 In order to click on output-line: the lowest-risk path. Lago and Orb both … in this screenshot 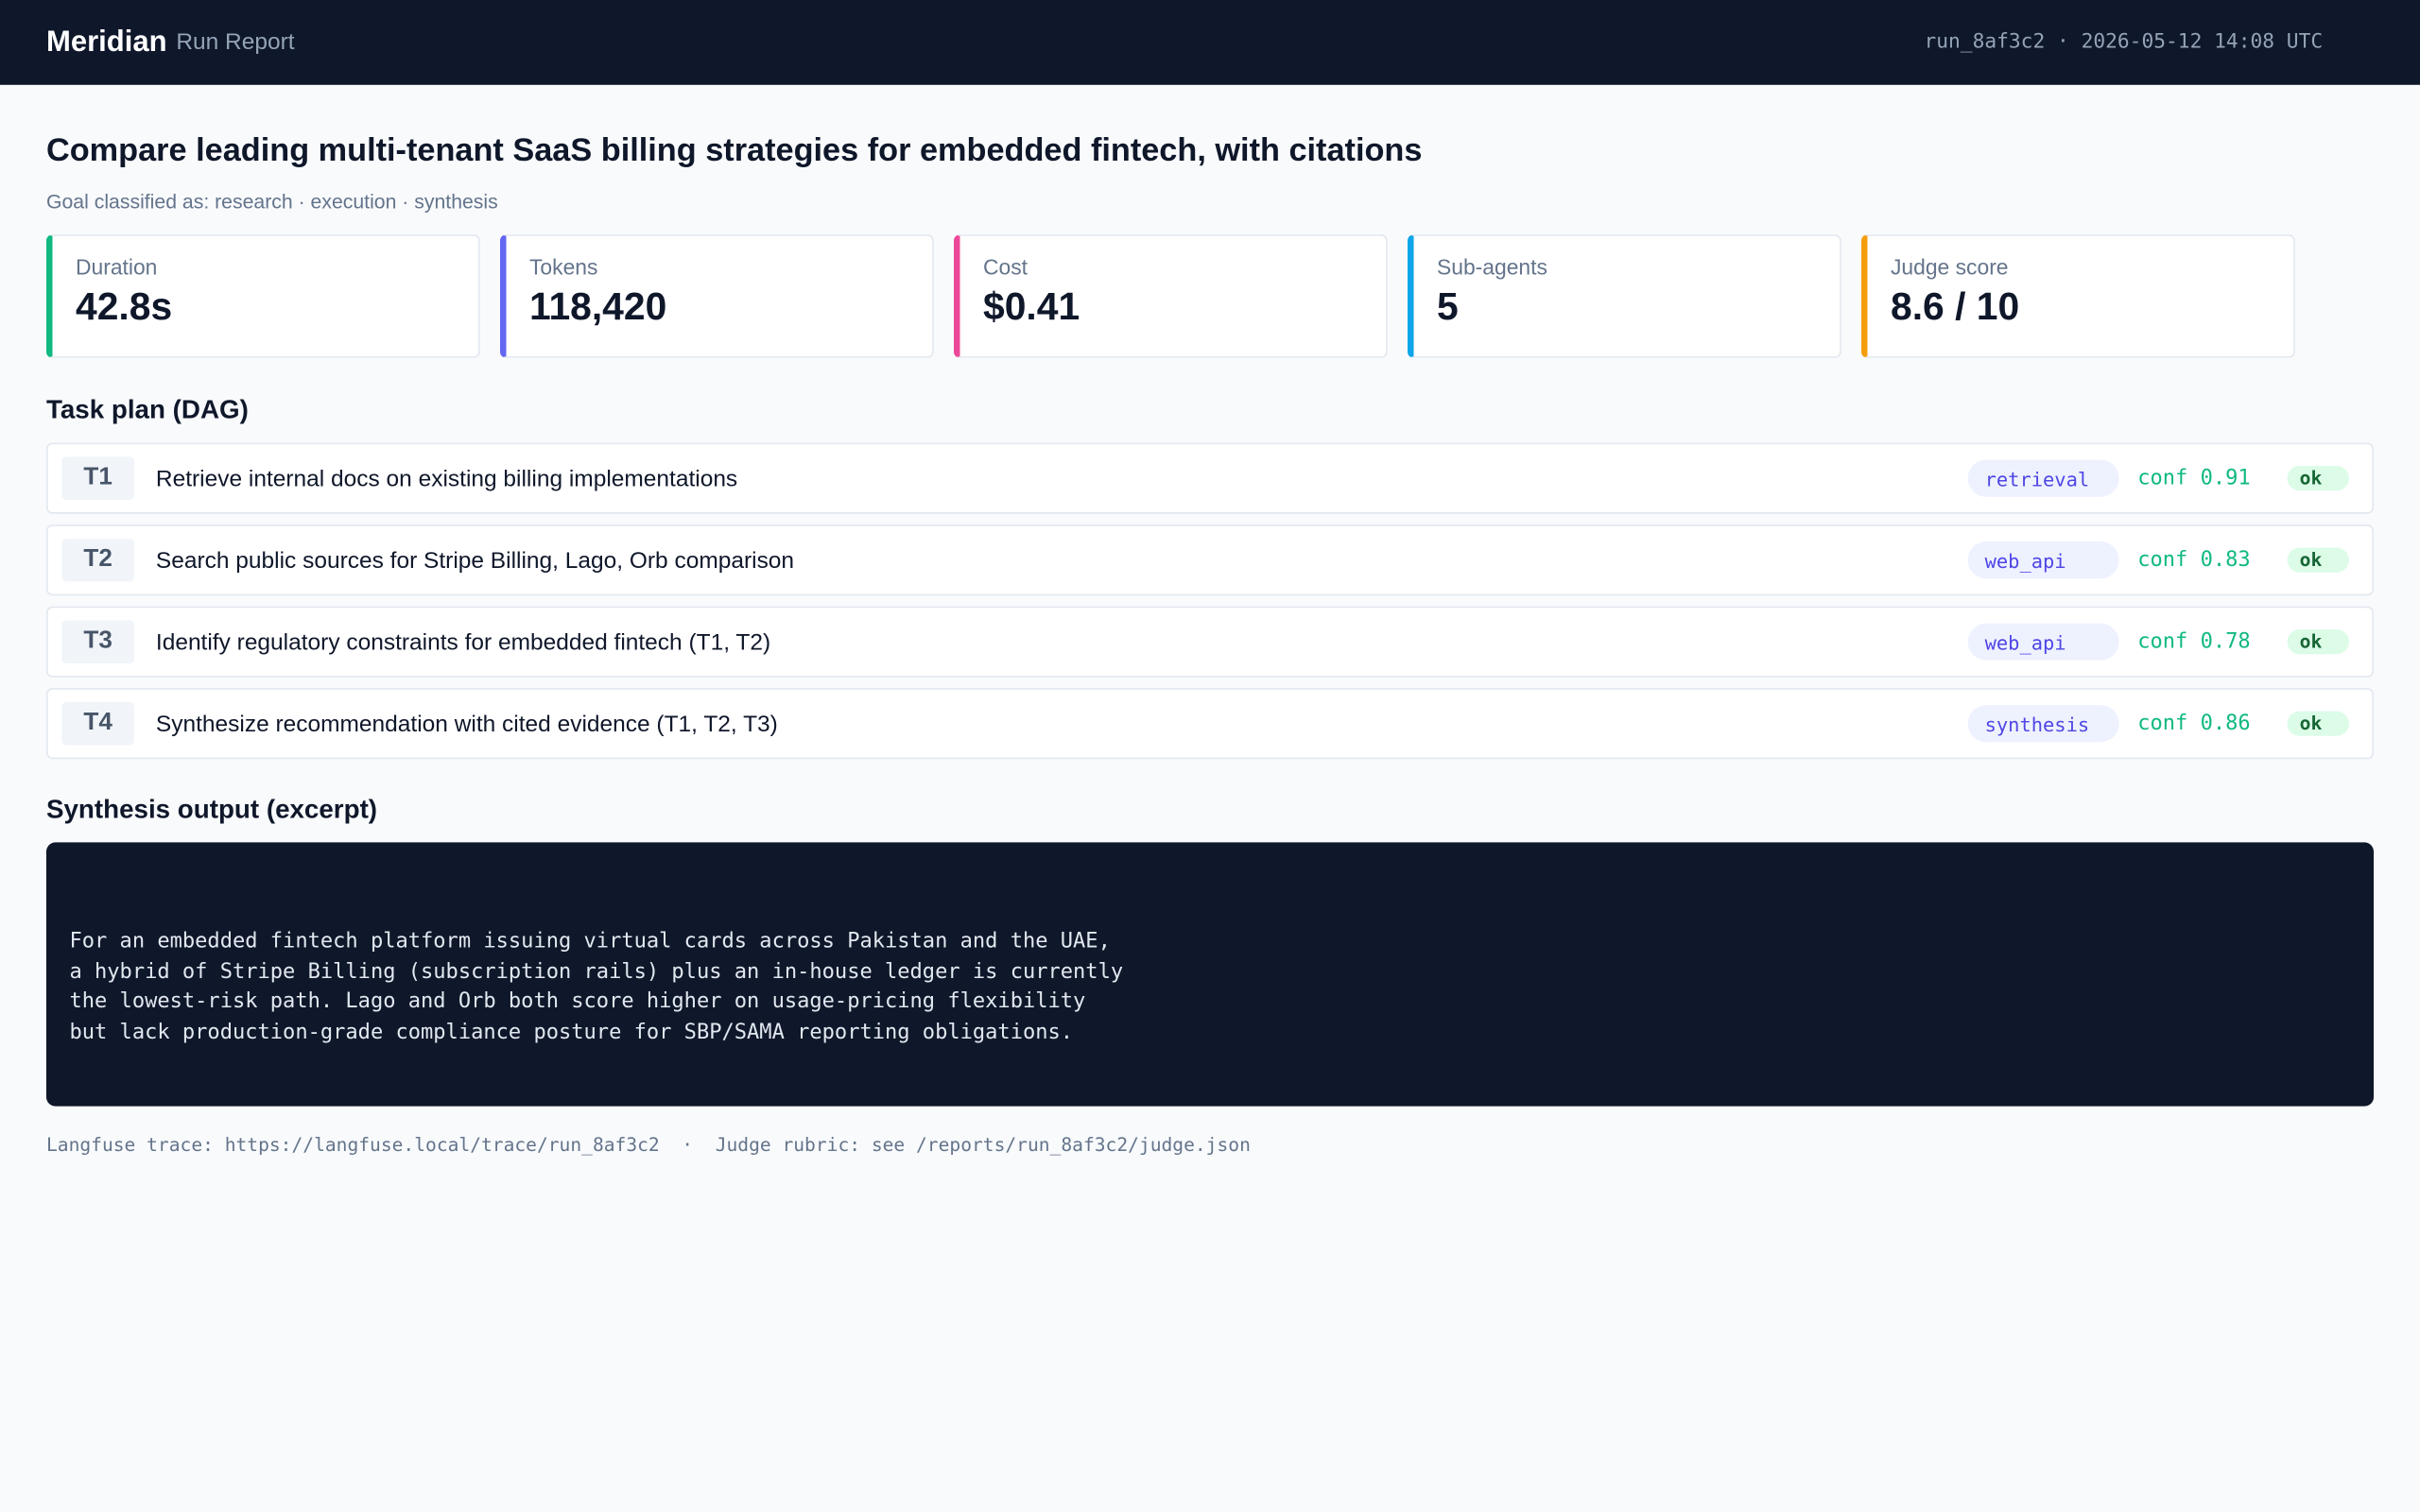, I will do `click(577, 1002)`.